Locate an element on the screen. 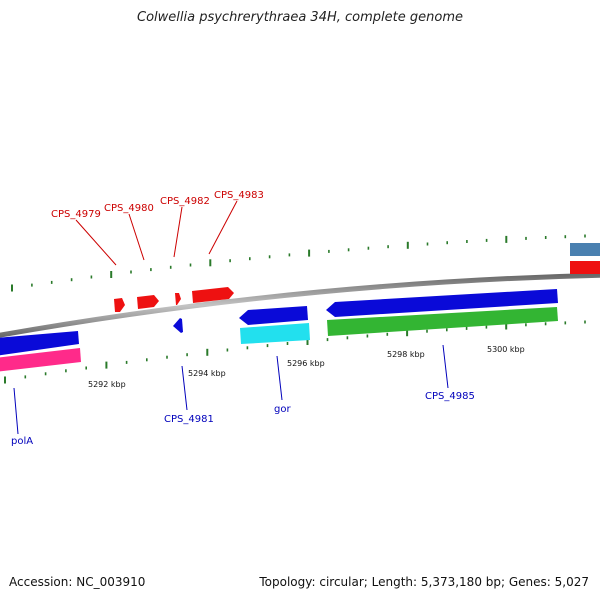  gene-gor is located at coordinates (273, 315).